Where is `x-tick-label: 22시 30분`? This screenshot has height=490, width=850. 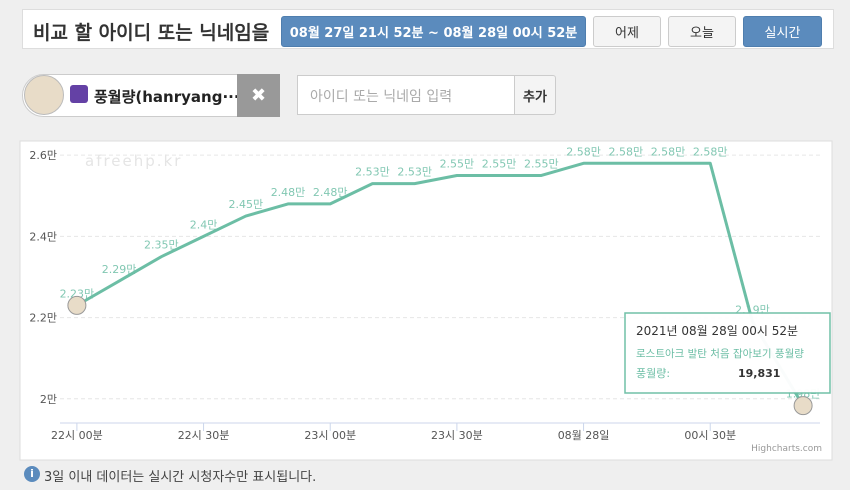 x-tick-label: 22시 30분 is located at coordinates (204, 435).